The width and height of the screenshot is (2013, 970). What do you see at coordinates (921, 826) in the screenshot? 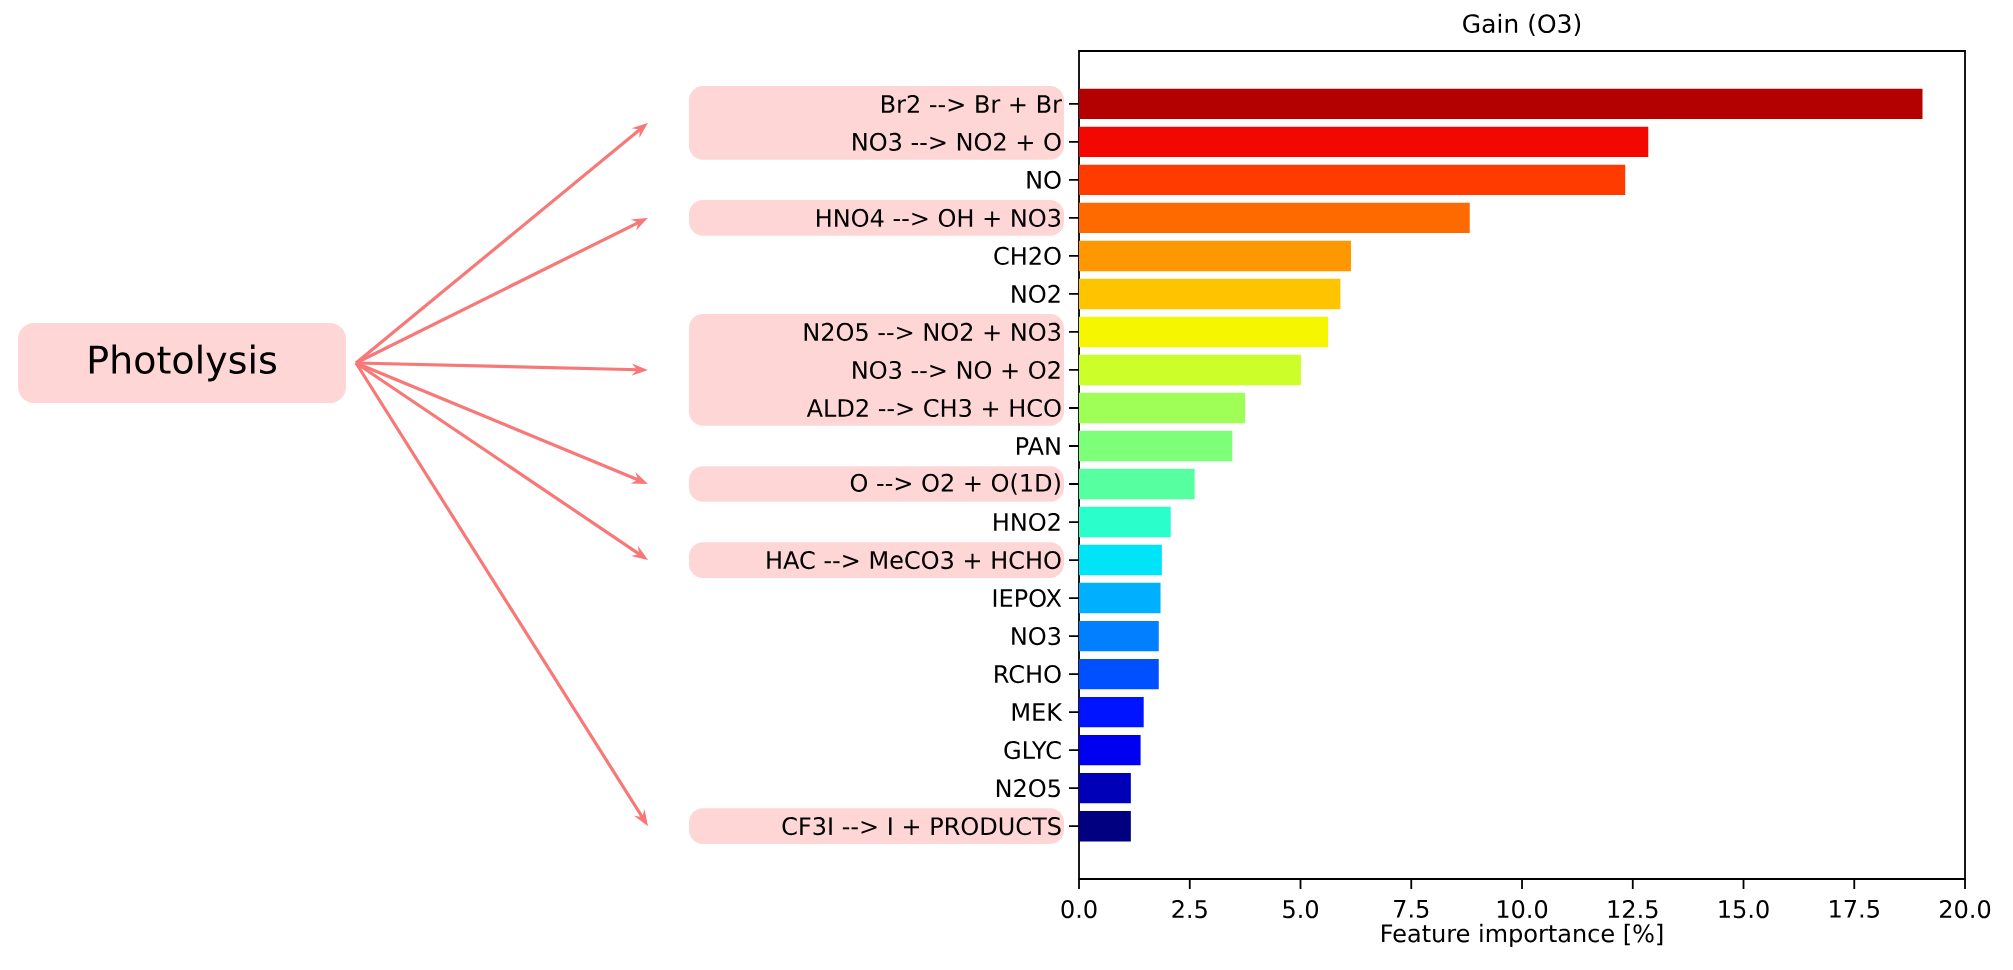
I see `y-tick-label: CF3I --> I + PRODUCTS` at bounding box center [921, 826].